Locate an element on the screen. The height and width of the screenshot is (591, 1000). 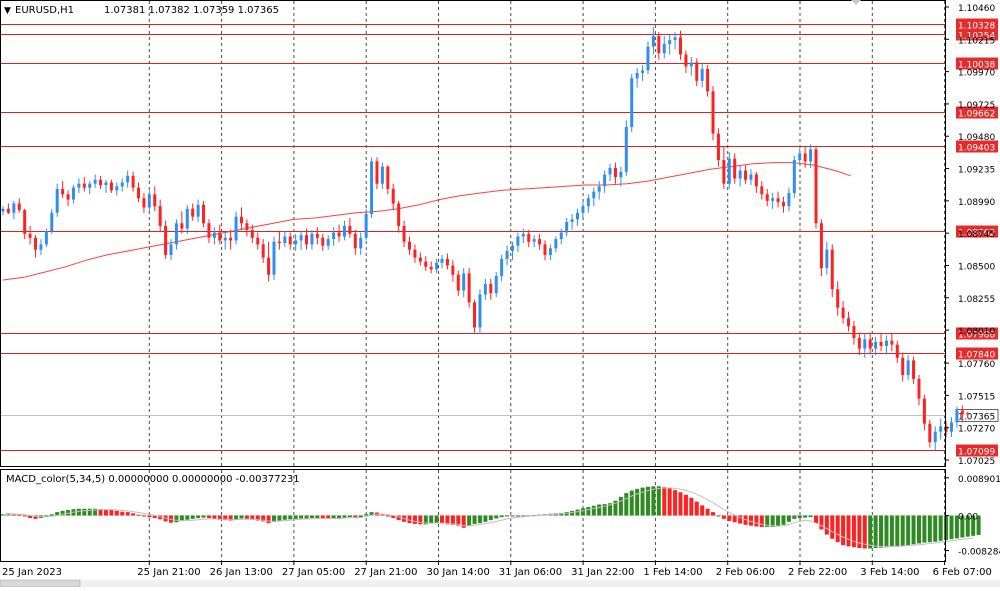
price-level-label: 1.10328 is located at coordinates (976, 27).